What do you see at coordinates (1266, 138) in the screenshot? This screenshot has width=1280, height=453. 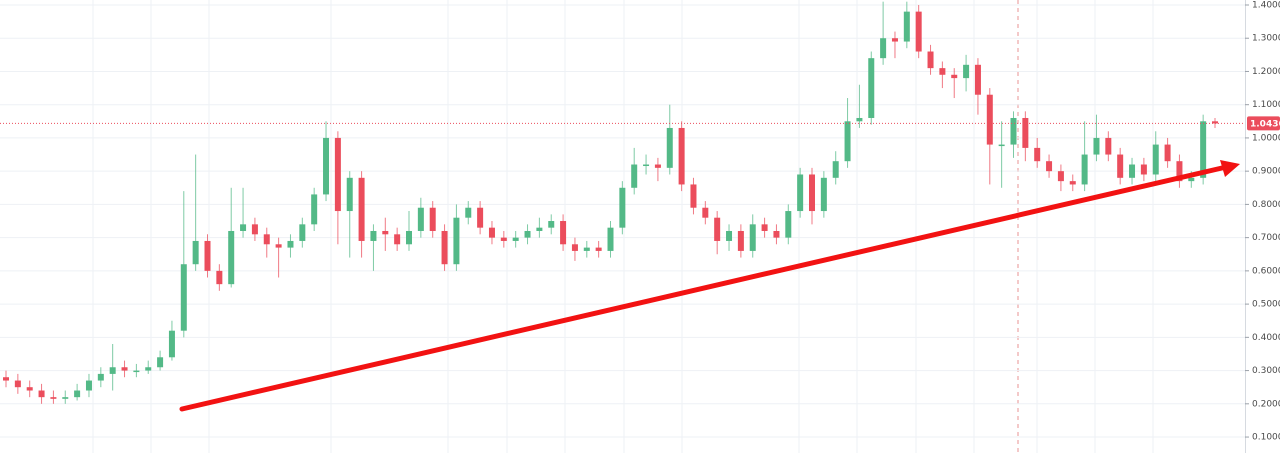 I see `y-tick-label: 1.0000` at bounding box center [1266, 138].